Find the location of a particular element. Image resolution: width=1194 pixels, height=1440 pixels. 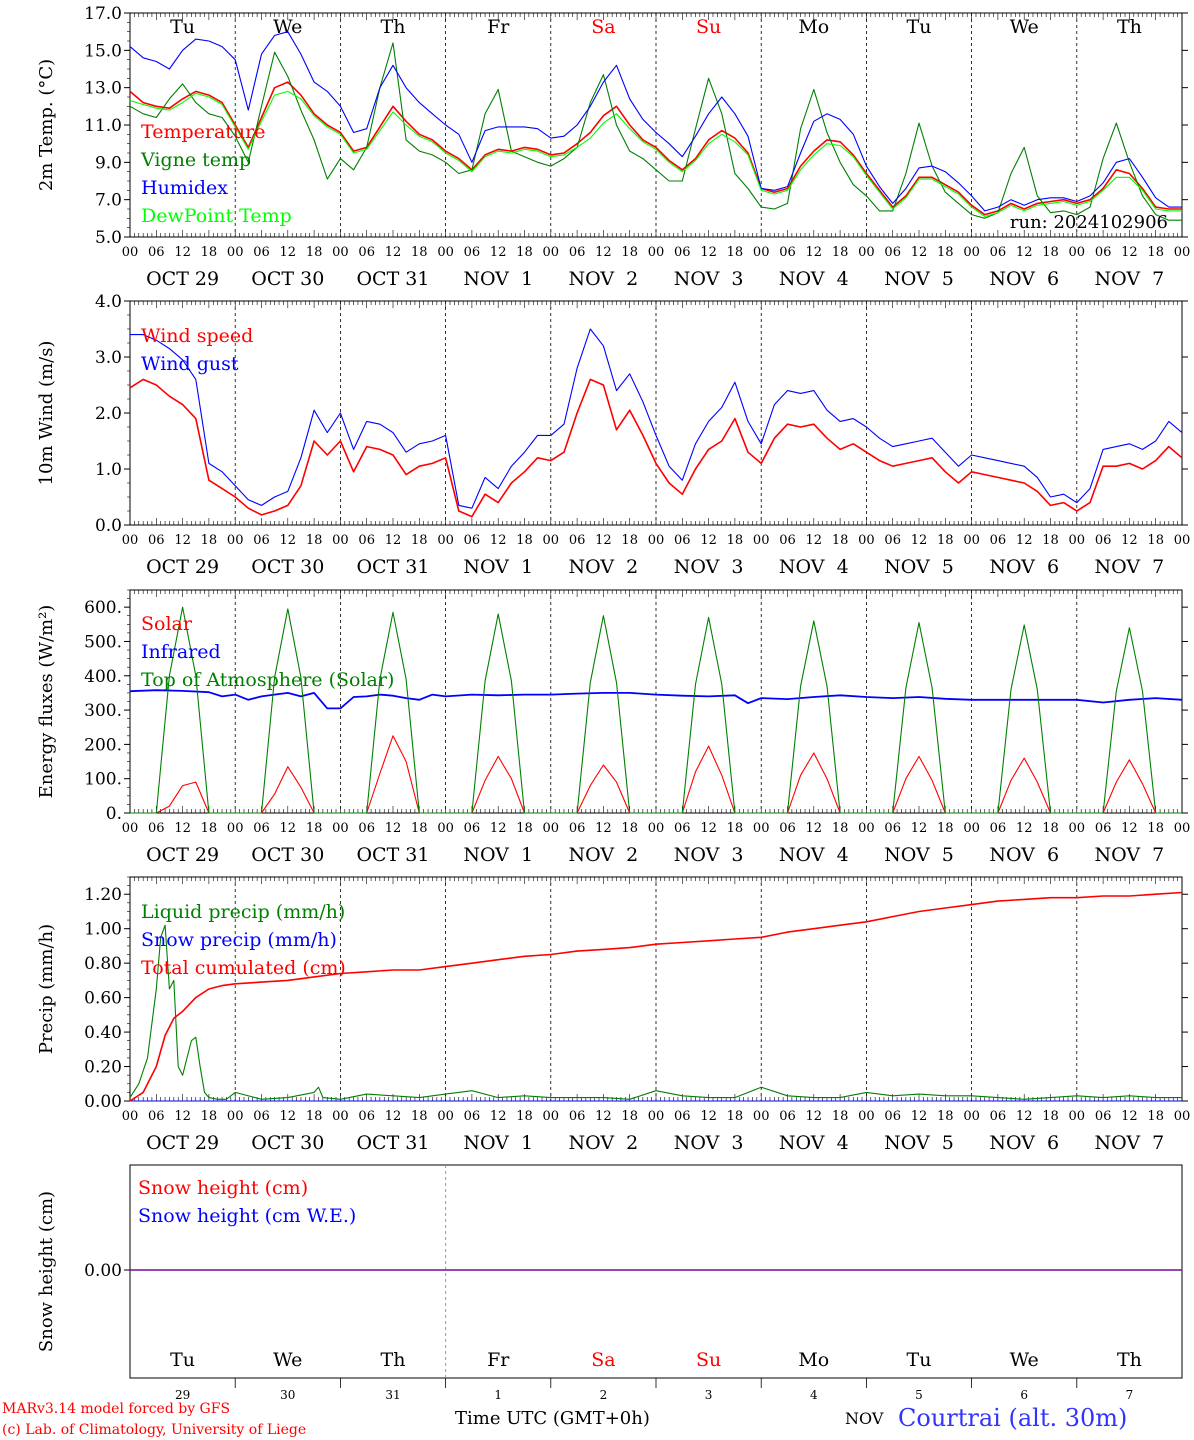

y-tick-label: 0.0 is located at coordinates (108, 526).